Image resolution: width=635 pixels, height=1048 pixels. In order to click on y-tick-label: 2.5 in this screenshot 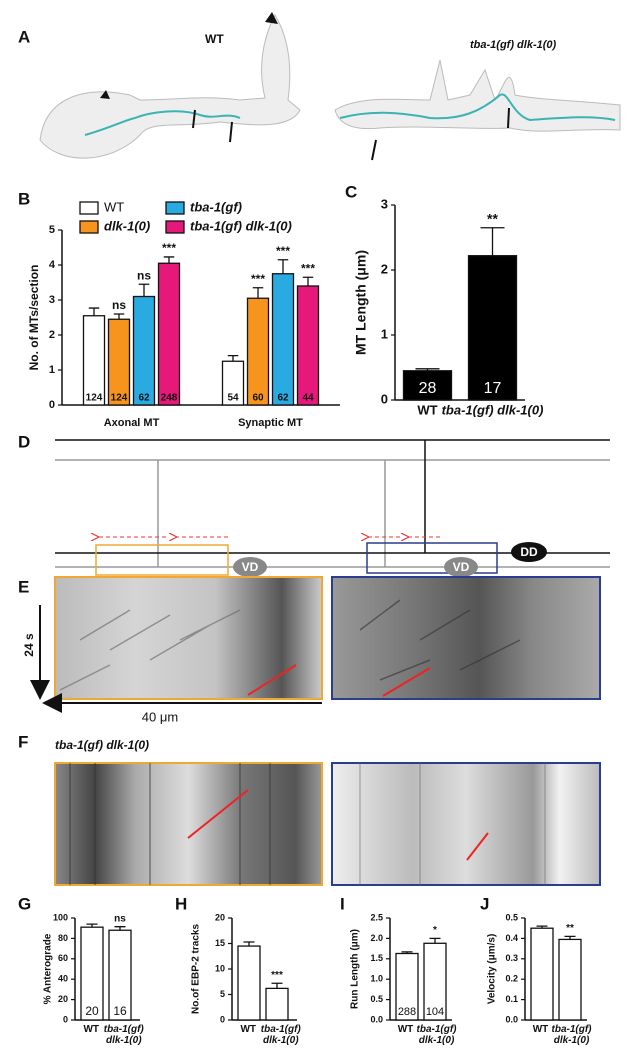, I will do `click(376, 917)`.